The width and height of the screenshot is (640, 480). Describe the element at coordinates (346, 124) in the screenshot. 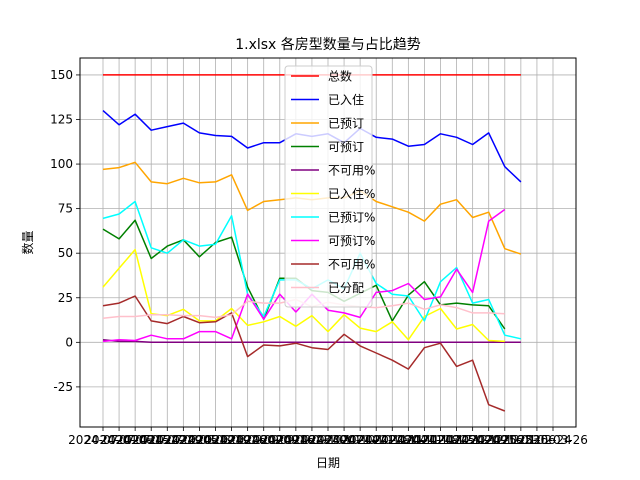

I see `legend-label: 已预订` at that location.